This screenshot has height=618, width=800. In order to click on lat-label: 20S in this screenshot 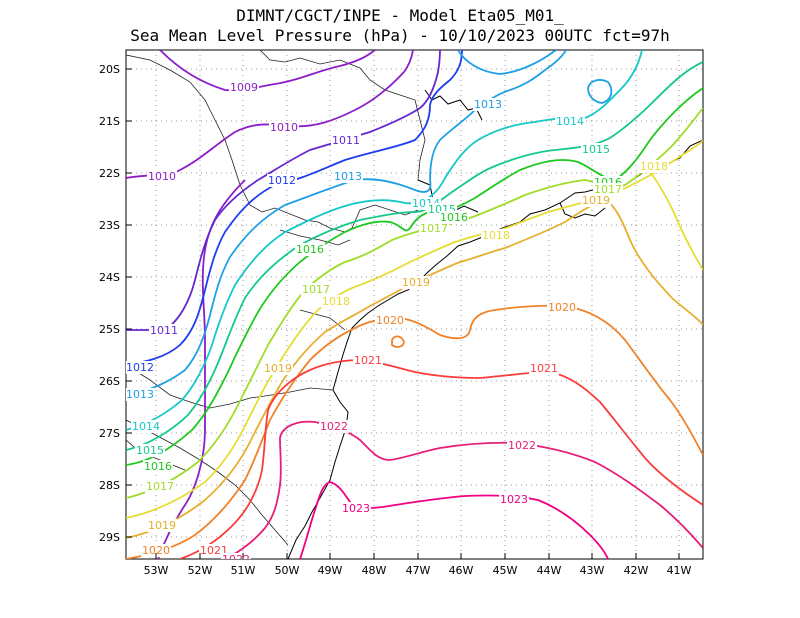, I will do `click(109, 69)`.